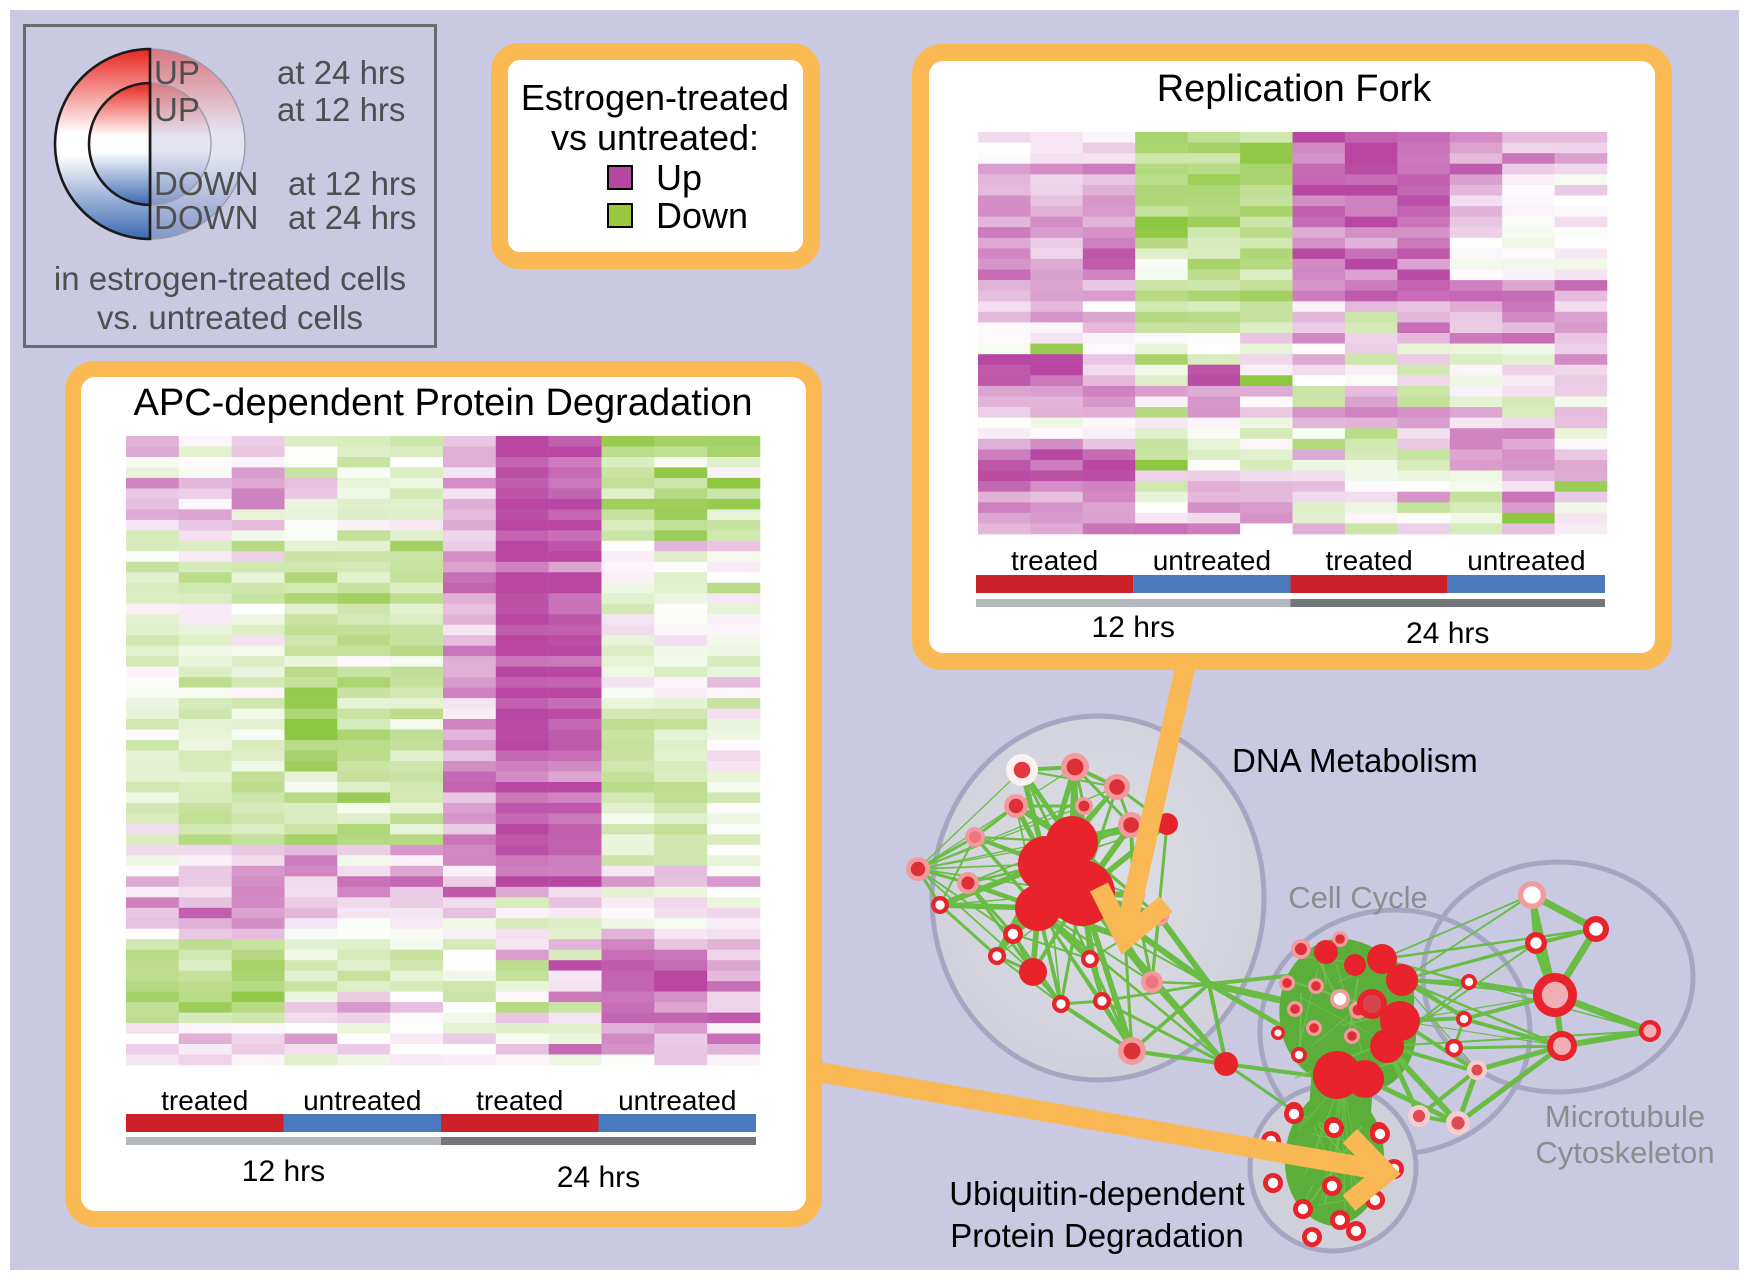 The height and width of the screenshot is (1284, 1750). What do you see at coordinates (1355, 760) in the screenshot?
I see `svg-text: DNA Metabolism` at bounding box center [1355, 760].